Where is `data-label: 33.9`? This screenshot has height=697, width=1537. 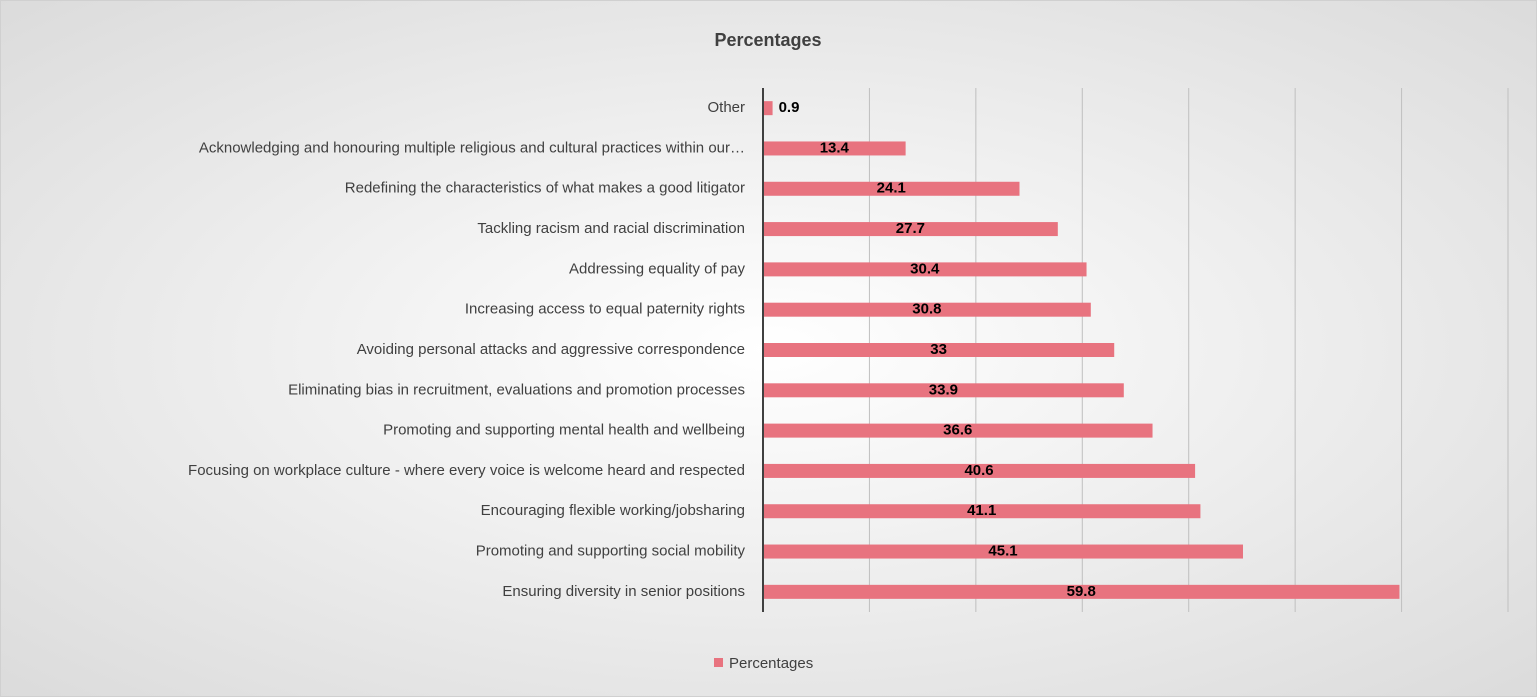
data-label: 33.9 is located at coordinates (943, 389).